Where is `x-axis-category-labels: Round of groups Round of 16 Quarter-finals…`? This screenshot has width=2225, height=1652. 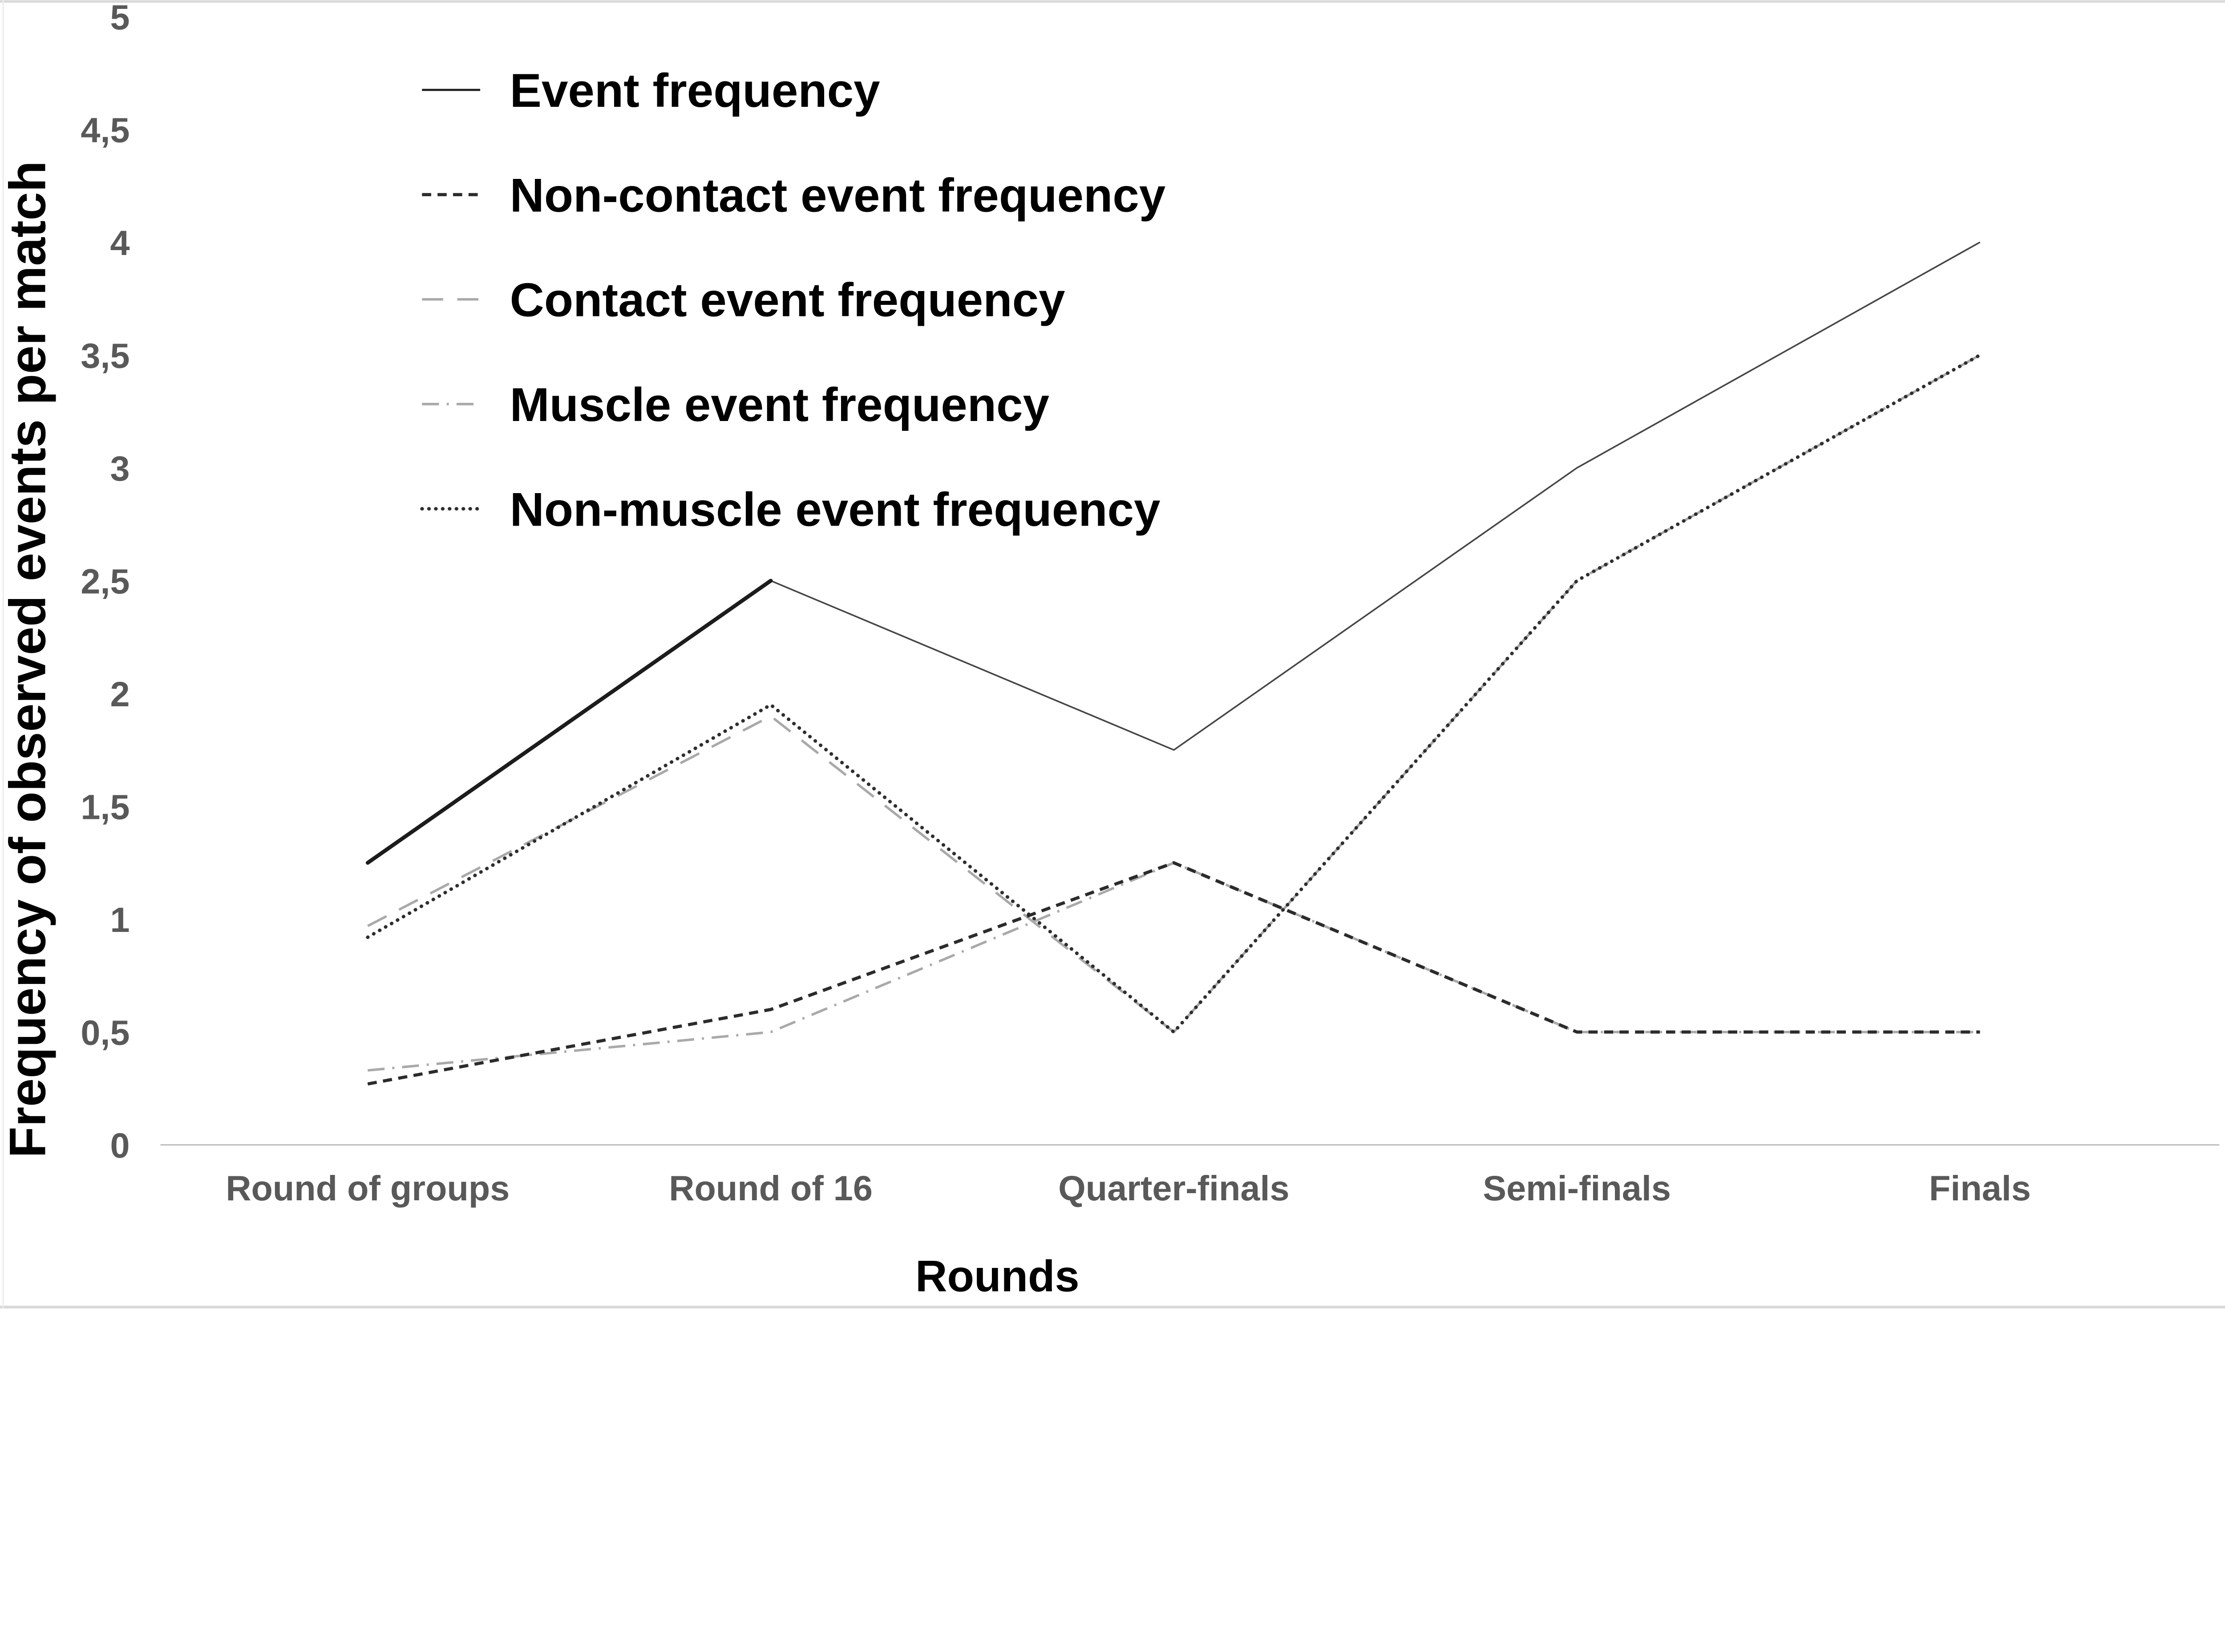 x-axis-category-labels: Round of groups Round of 16 Quarter-finals… is located at coordinates (1129, 1188).